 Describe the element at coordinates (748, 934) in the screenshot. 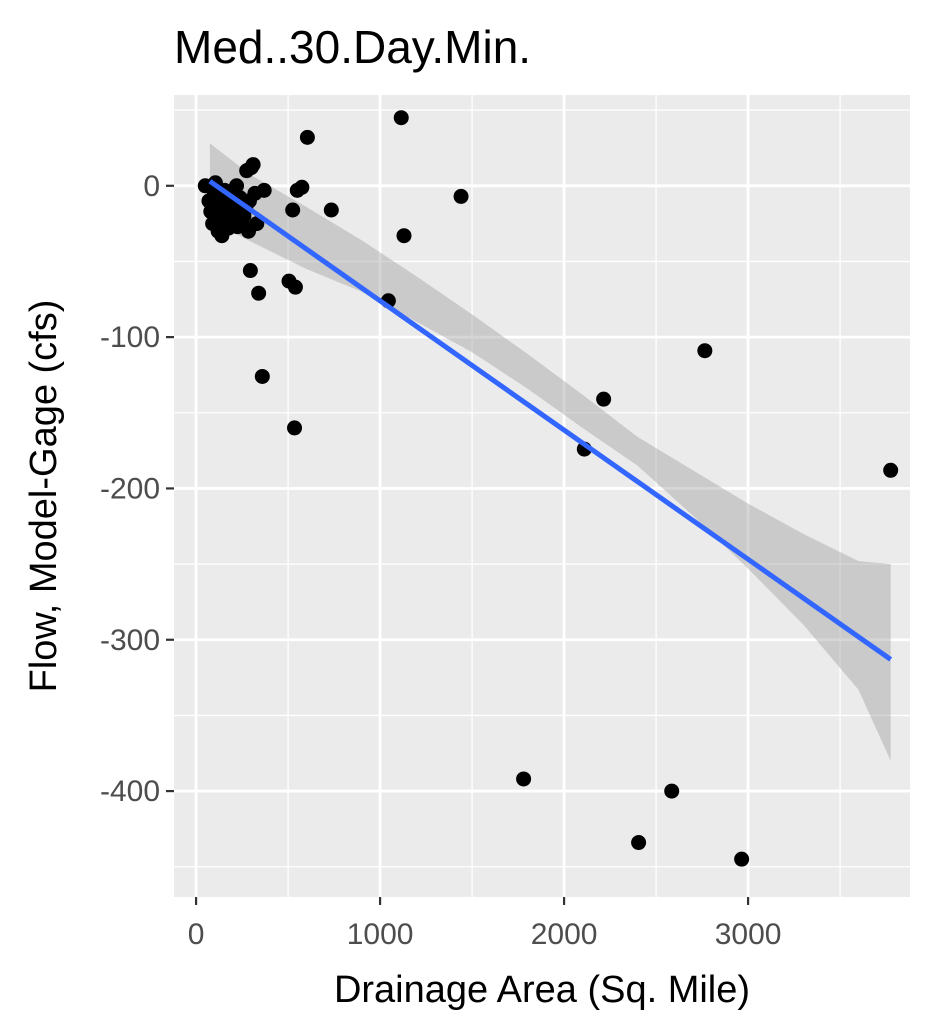

I see `x-tick-label-3: 3000` at that location.